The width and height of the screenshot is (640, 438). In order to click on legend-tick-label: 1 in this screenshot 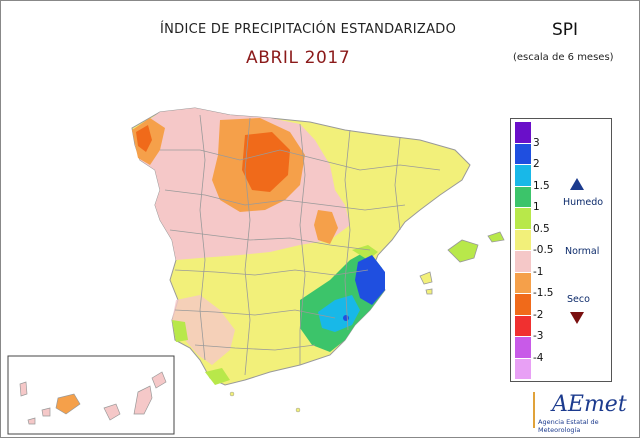, I will do `click(536, 207)`.